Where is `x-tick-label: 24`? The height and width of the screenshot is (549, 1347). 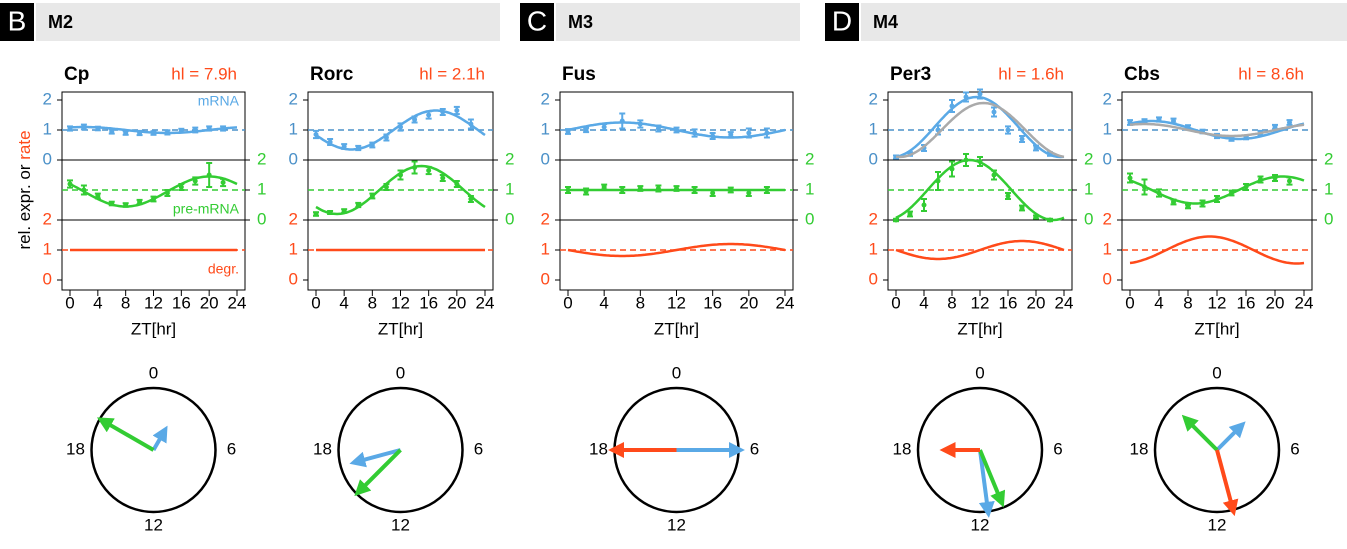
x-tick-label: 24 is located at coordinates (1304, 302).